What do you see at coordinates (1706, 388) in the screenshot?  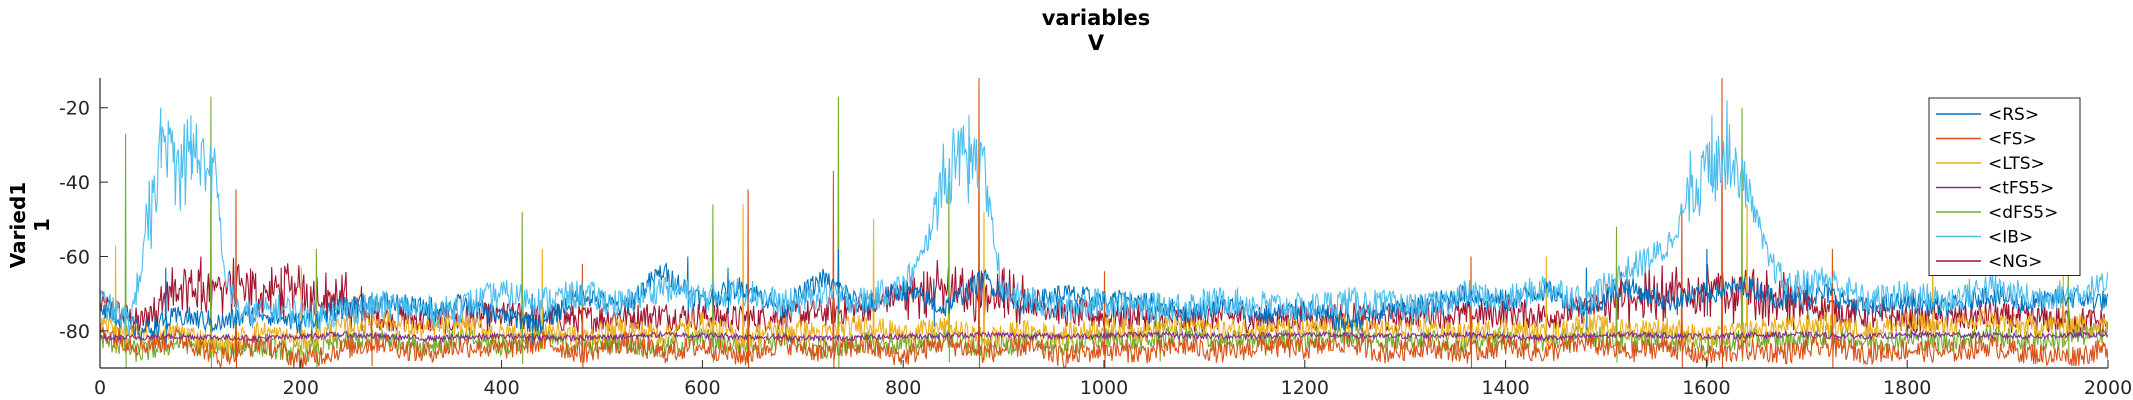 I see `x-tick-label: 1600` at bounding box center [1706, 388].